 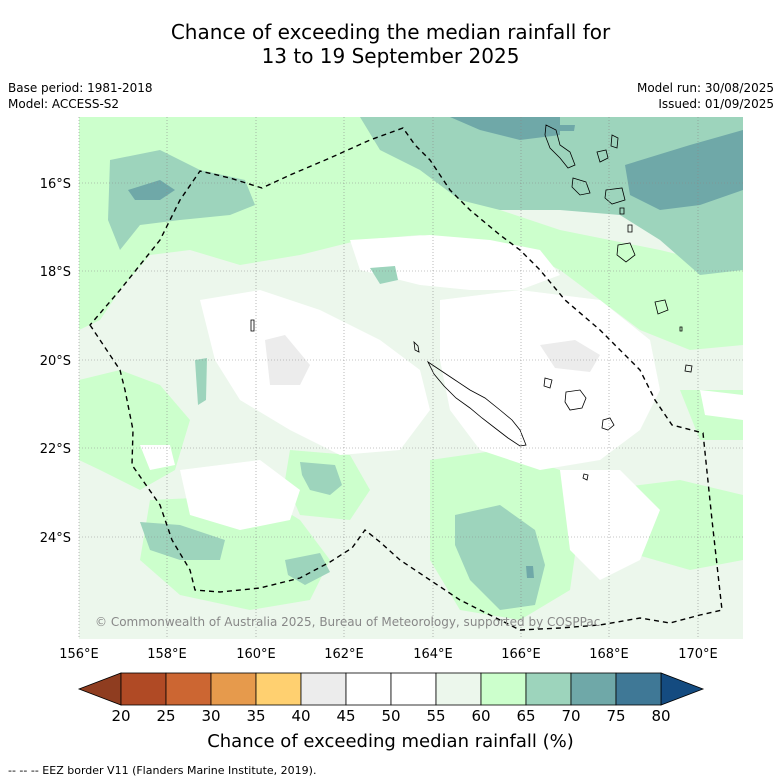 I want to click on lat-tick-18: 18°S, so click(x=55, y=272).